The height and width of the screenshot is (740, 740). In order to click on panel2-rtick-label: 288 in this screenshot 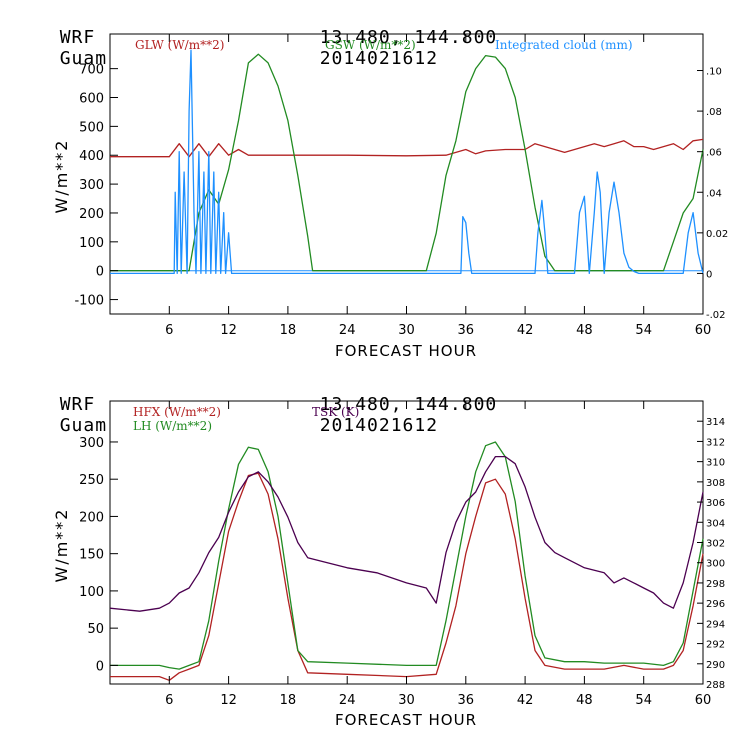, I will do `click(715, 685)`.